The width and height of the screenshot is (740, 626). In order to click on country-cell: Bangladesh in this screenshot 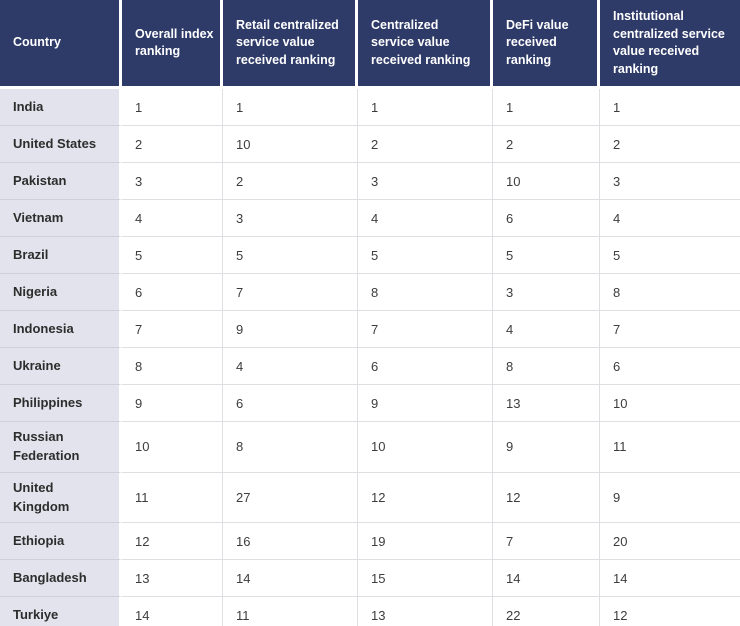, I will do `click(61, 579)`.